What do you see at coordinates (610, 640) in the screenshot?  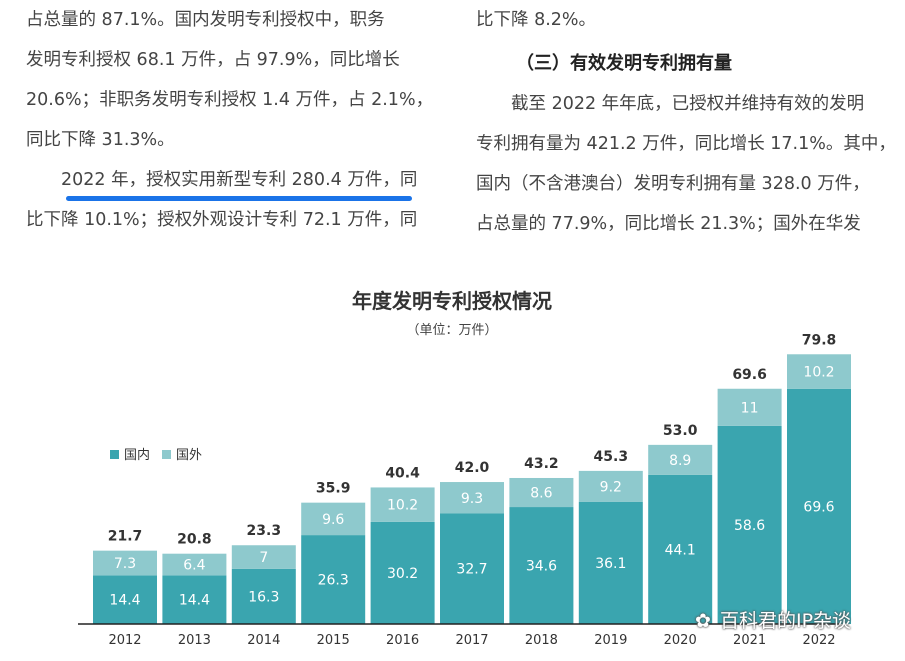 I see `x-tick-label: 2019` at bounding box center [610, 640].